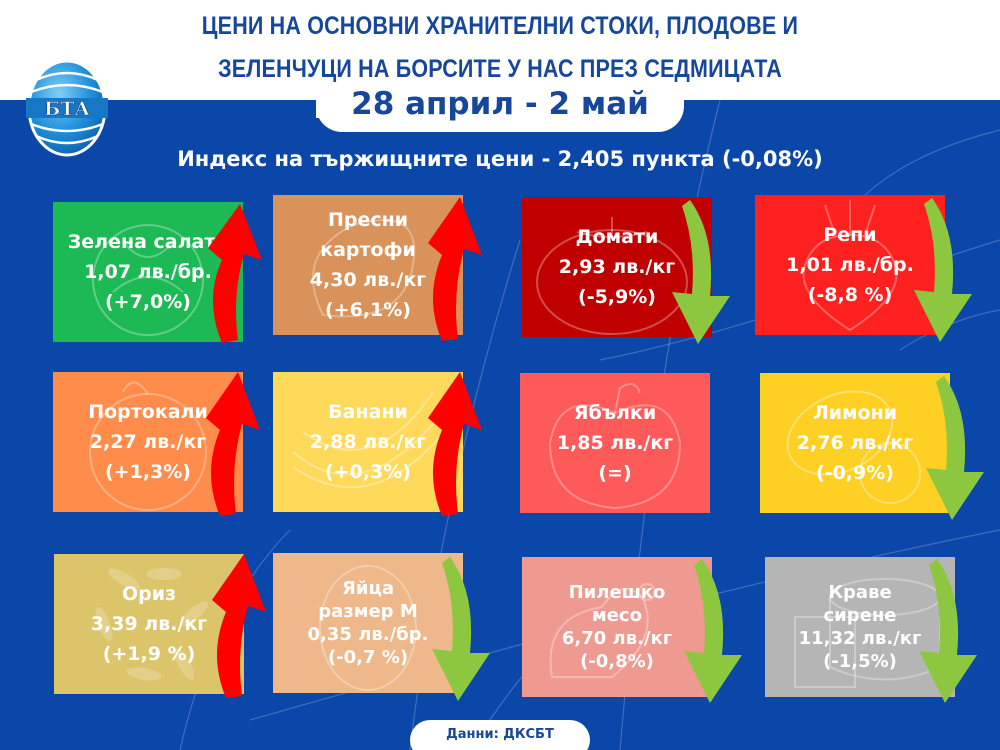 This screenshot has width=1000, height=750. What do you see at coordinates (368, 611) in the screenshot?
I see `tile-name-line2: размер М` at bounding box center [368, 611].